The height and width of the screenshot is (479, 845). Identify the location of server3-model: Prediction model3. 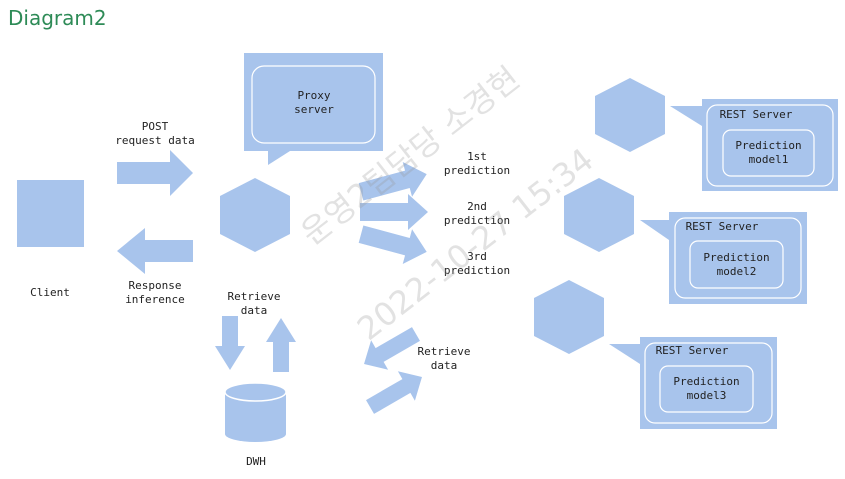
(706, 388).